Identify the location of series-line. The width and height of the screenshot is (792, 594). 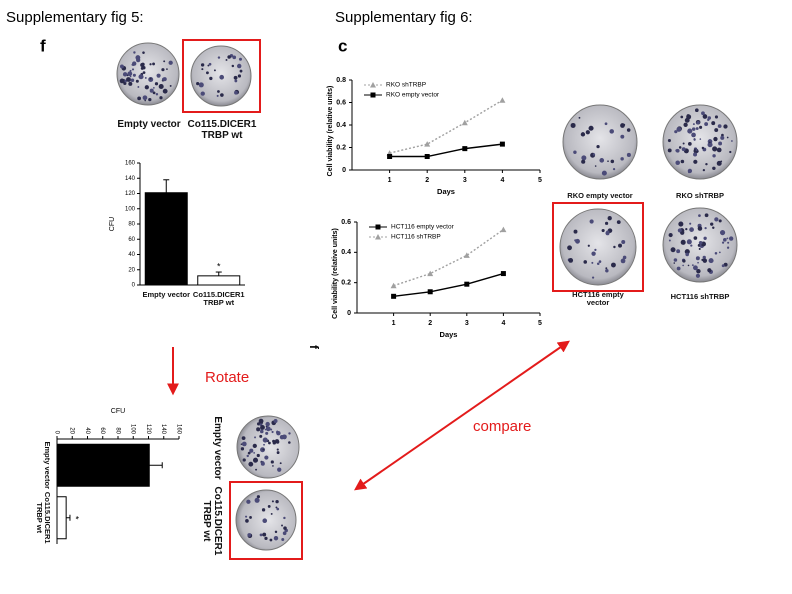
(448, 258).